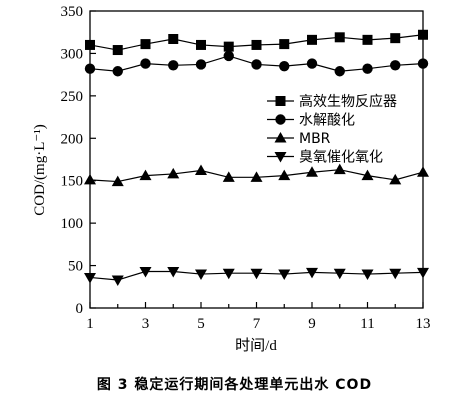 The image size is (469, 408). I want to click on legend-label: 臭氧催化氧化, so click(341, 158).